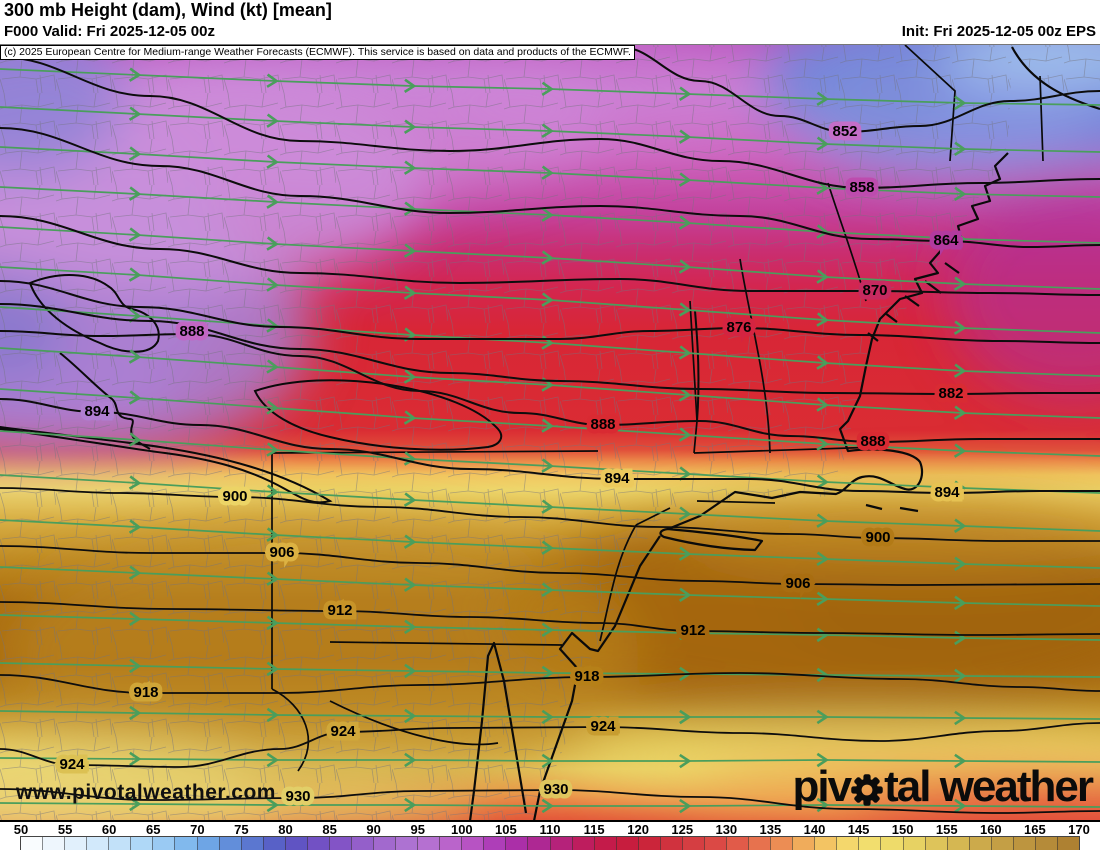 The height and width of the screenshot is (850, 1100). I want to click on colorbar-tick-90: 90, so click(373, 829).